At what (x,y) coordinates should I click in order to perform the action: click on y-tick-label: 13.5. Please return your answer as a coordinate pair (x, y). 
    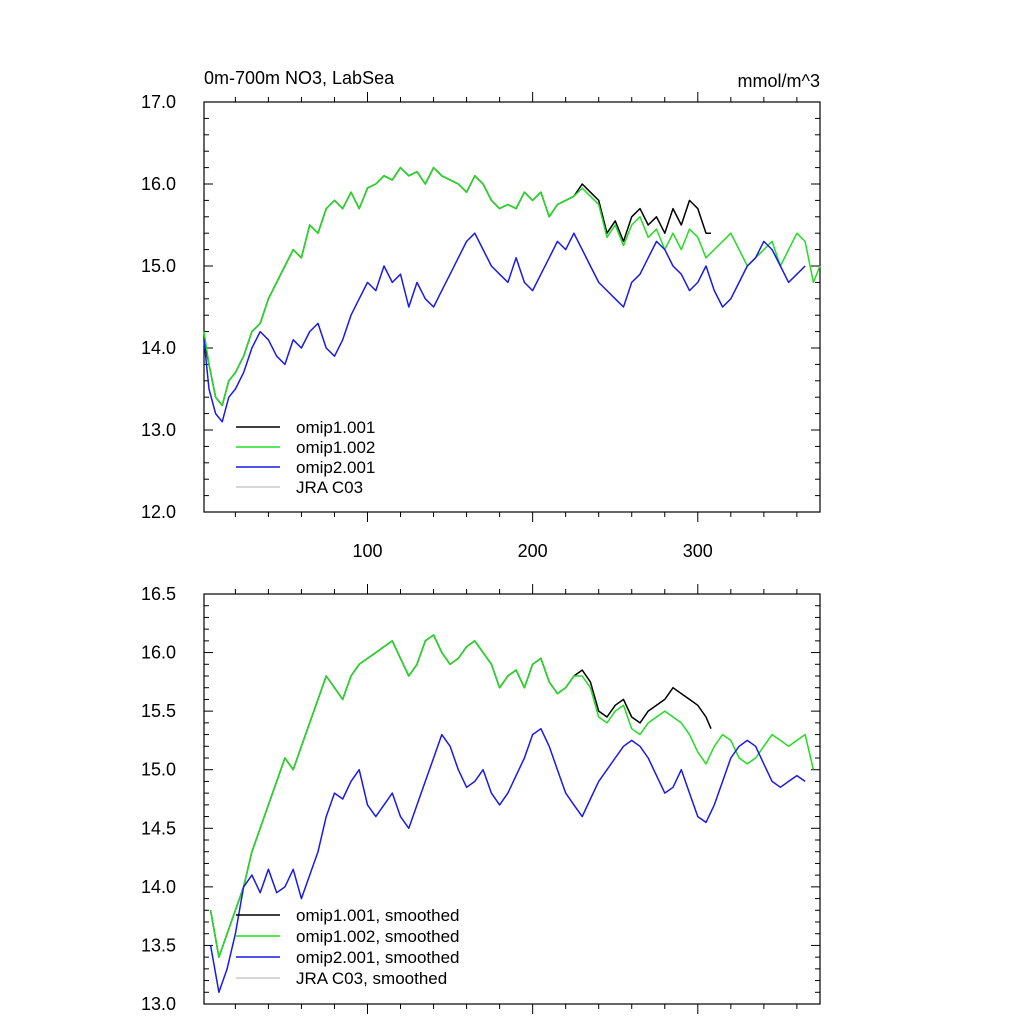
    Looking at the image, I should click on (158, 945).